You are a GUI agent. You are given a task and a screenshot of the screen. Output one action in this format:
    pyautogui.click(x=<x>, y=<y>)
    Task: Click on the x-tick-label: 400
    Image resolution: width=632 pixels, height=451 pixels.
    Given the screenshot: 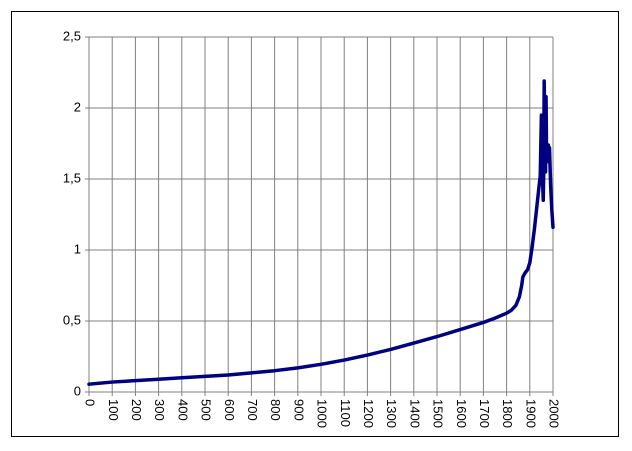 What is the action you would take?
    pyautogui.click(x=182, y=410)
    